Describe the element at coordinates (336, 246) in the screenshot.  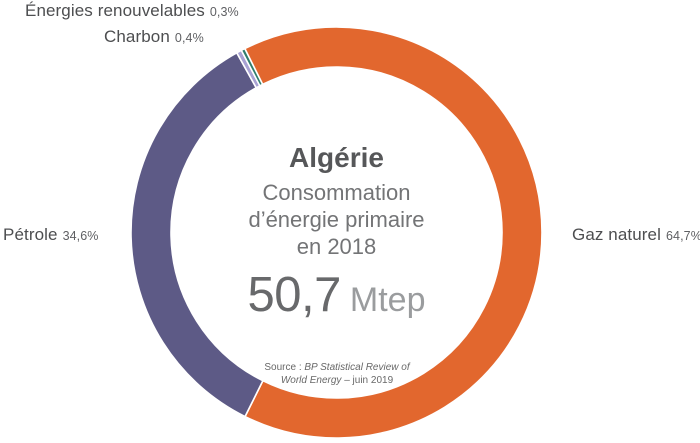
I see `subtitle-line: en 2018` at that location.